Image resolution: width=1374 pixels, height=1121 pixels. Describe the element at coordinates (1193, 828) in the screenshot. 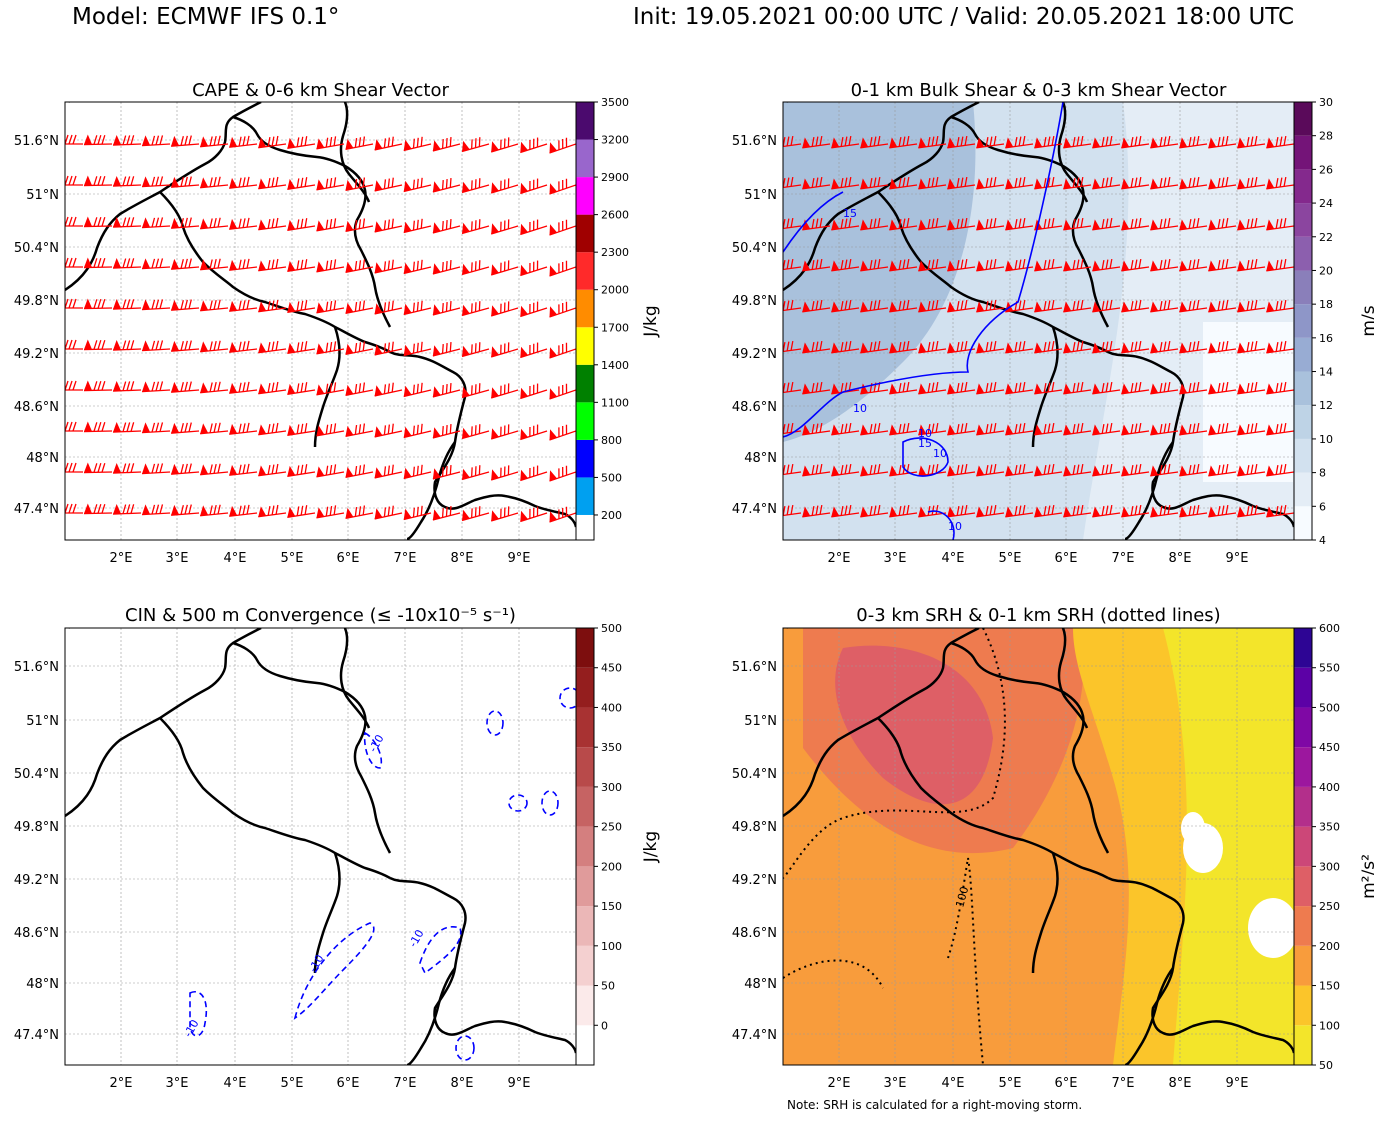

I see `srh-gap` at that location.